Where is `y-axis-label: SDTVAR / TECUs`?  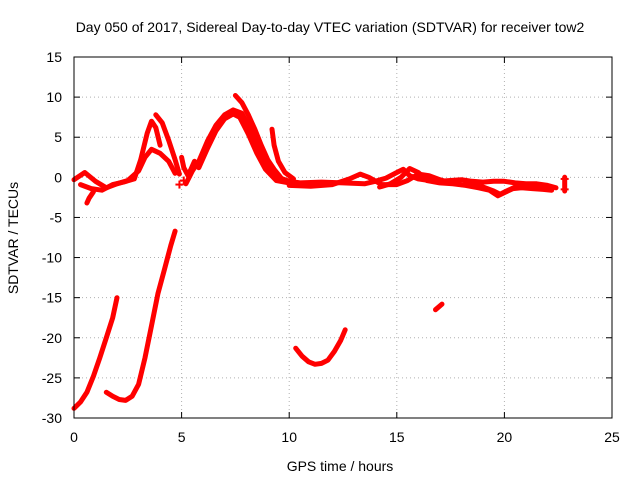 y-axis-label: SDTVAR / TECUs is located at coordinates (13, 238).